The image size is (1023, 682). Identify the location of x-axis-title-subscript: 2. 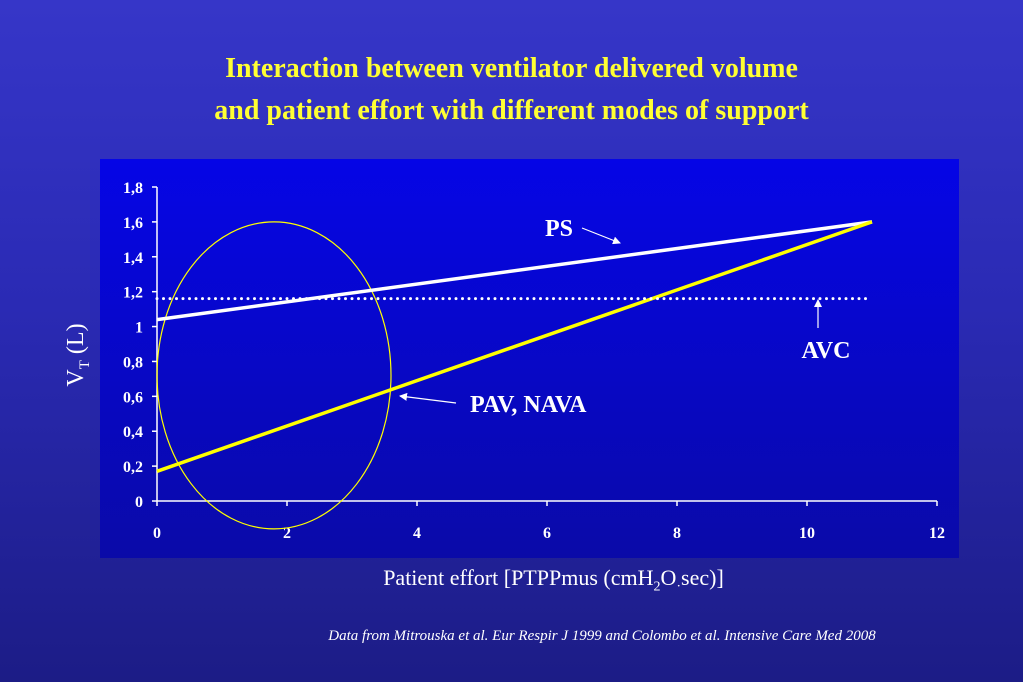
(657, 587).